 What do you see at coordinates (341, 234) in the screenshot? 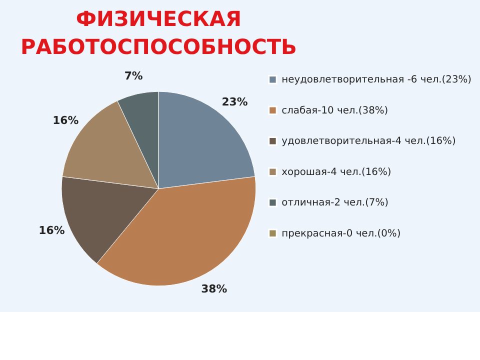
I see `legend-label: прекрасная-0 чел.(0%)` at bounding box center [341, 234].